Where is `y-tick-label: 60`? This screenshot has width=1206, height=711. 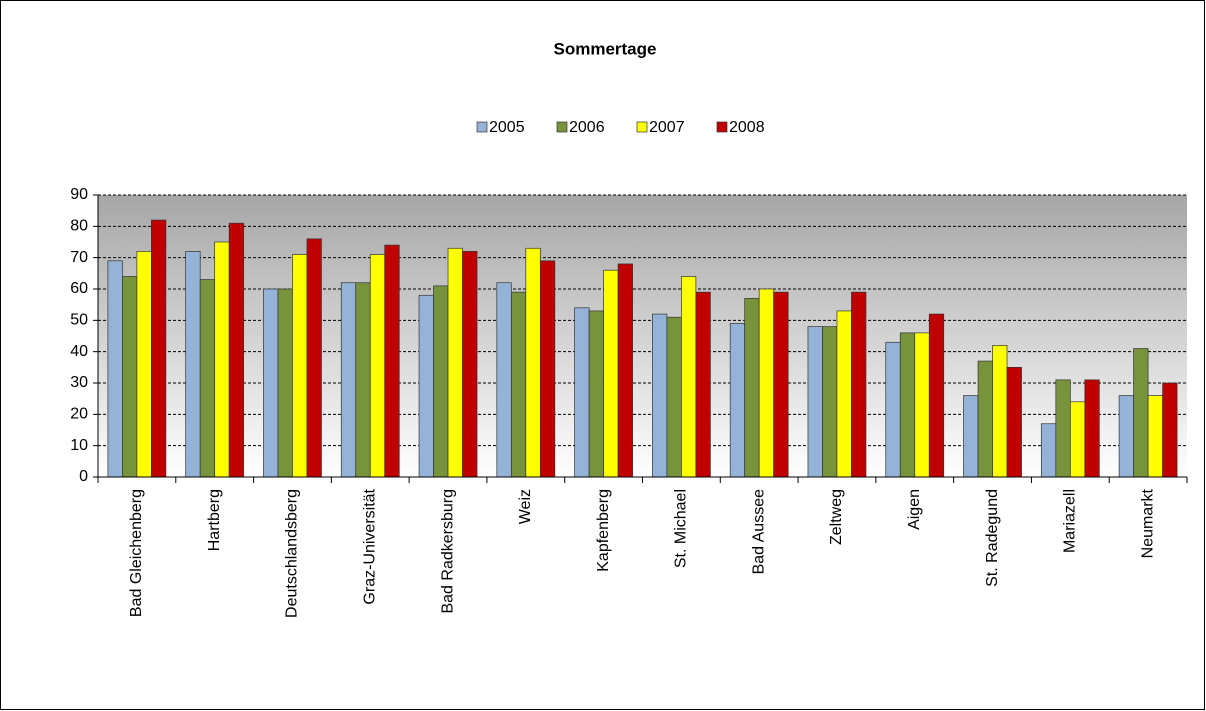
y-tick-label: 60 is located at coordinates (79, 288).